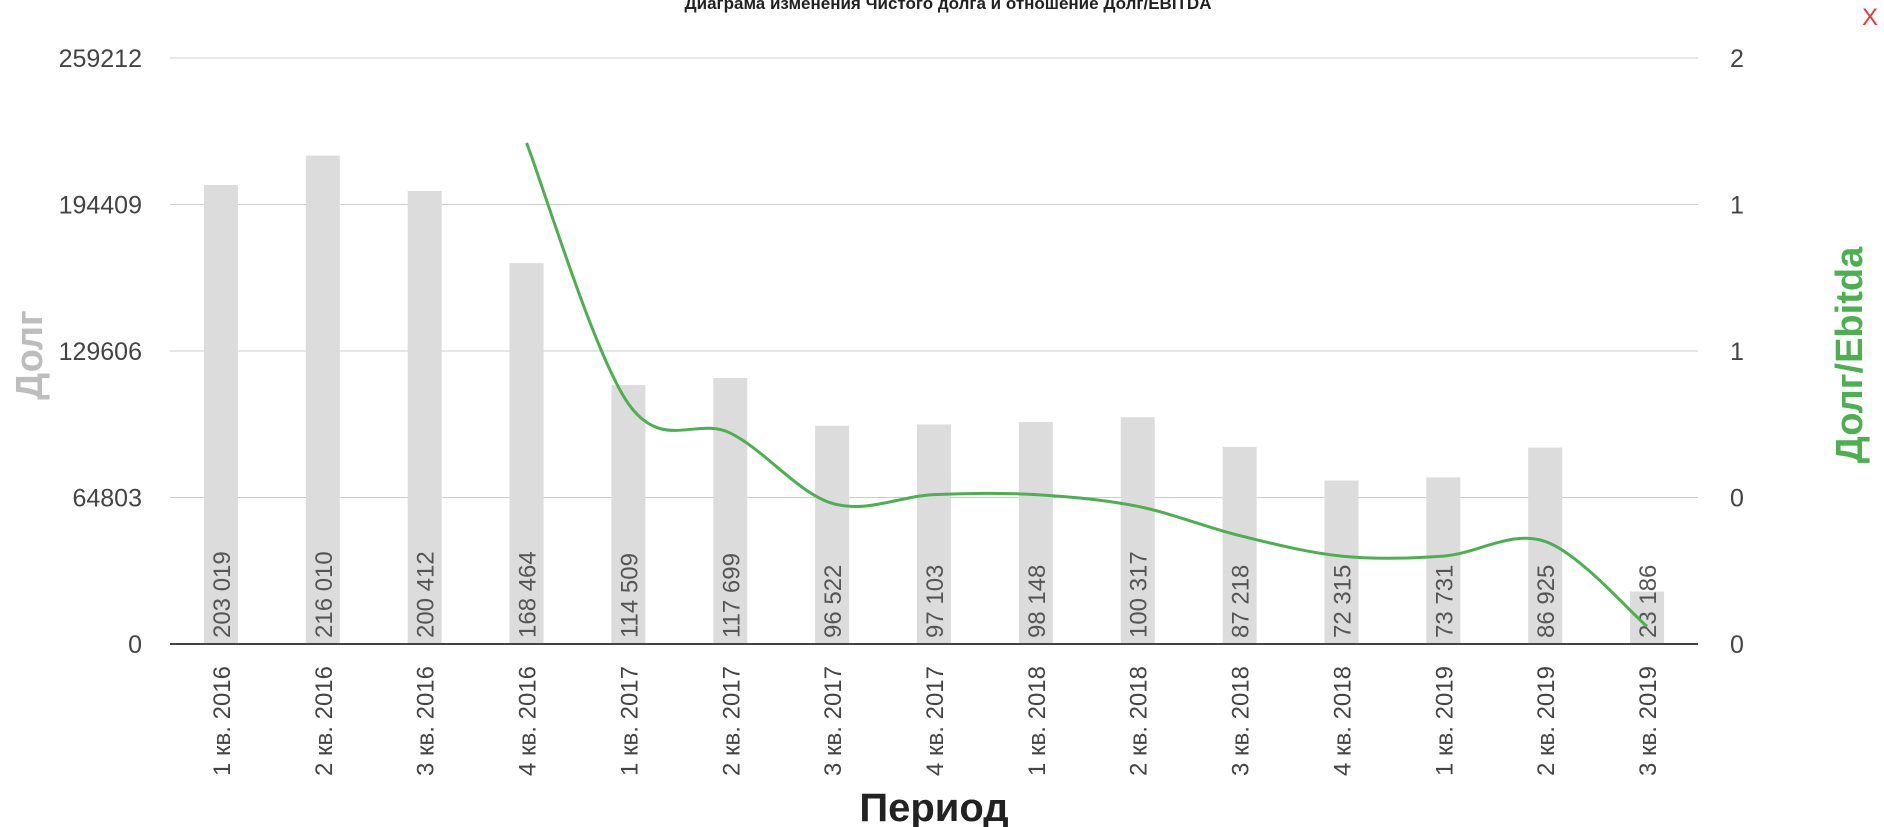 The height and width of the screenshot is (827, 1884). What do you see at coordinates (107, 499) in the screenshot?
I see `y-tick-label: 64803` at bounding box center [107, 499].